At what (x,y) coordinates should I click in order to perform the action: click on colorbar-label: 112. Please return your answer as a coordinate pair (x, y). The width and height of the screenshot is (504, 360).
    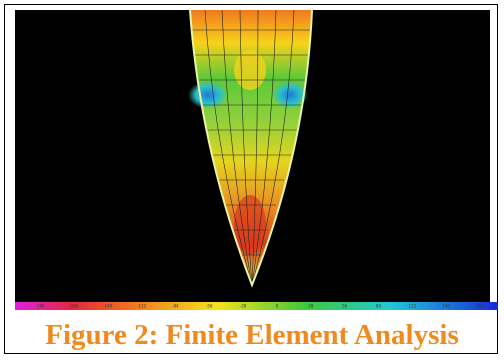
    Looking at the image, I should click on (412, 306).